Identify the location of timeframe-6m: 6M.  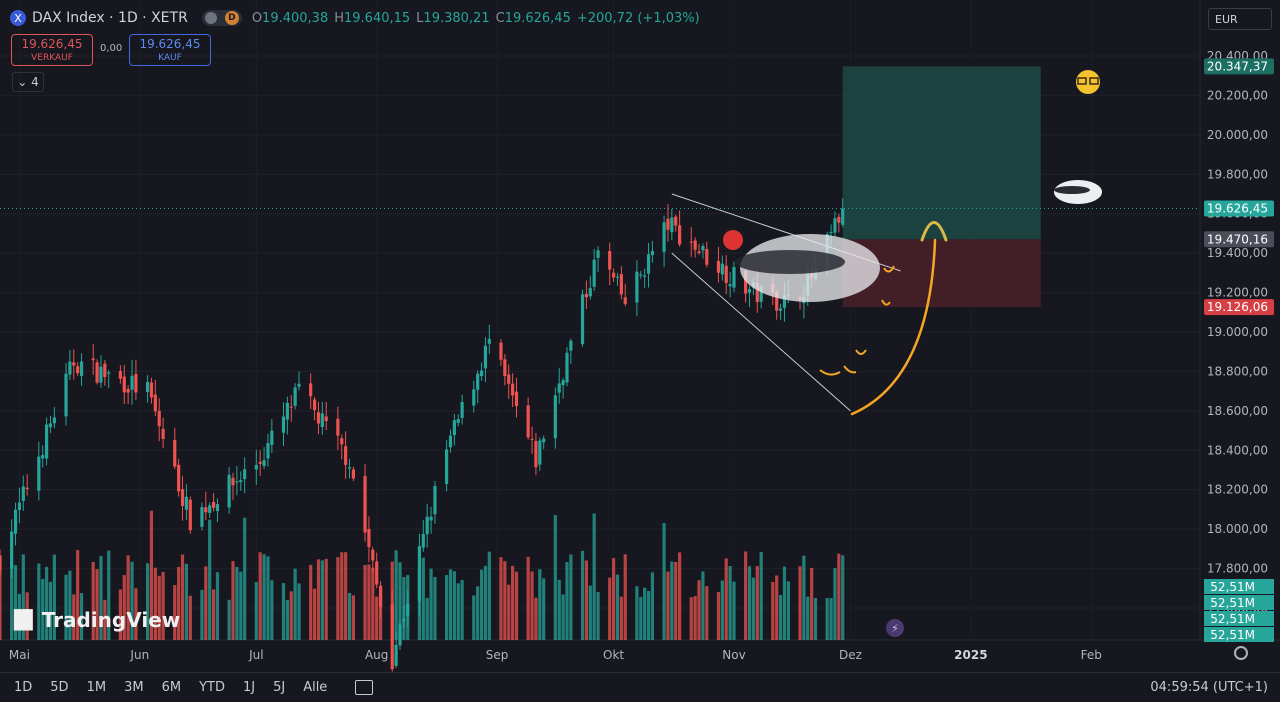
(171, 687).